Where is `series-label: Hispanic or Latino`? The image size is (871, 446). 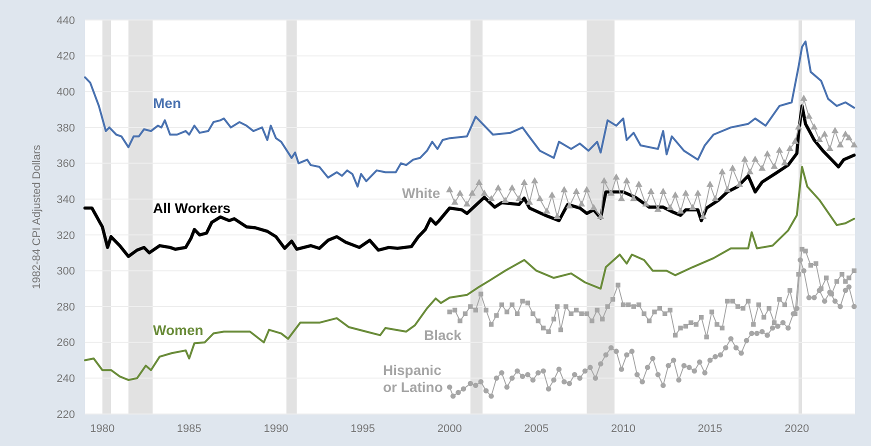 series-label: Hispanic or Latino is located at coordinates (413, 378).